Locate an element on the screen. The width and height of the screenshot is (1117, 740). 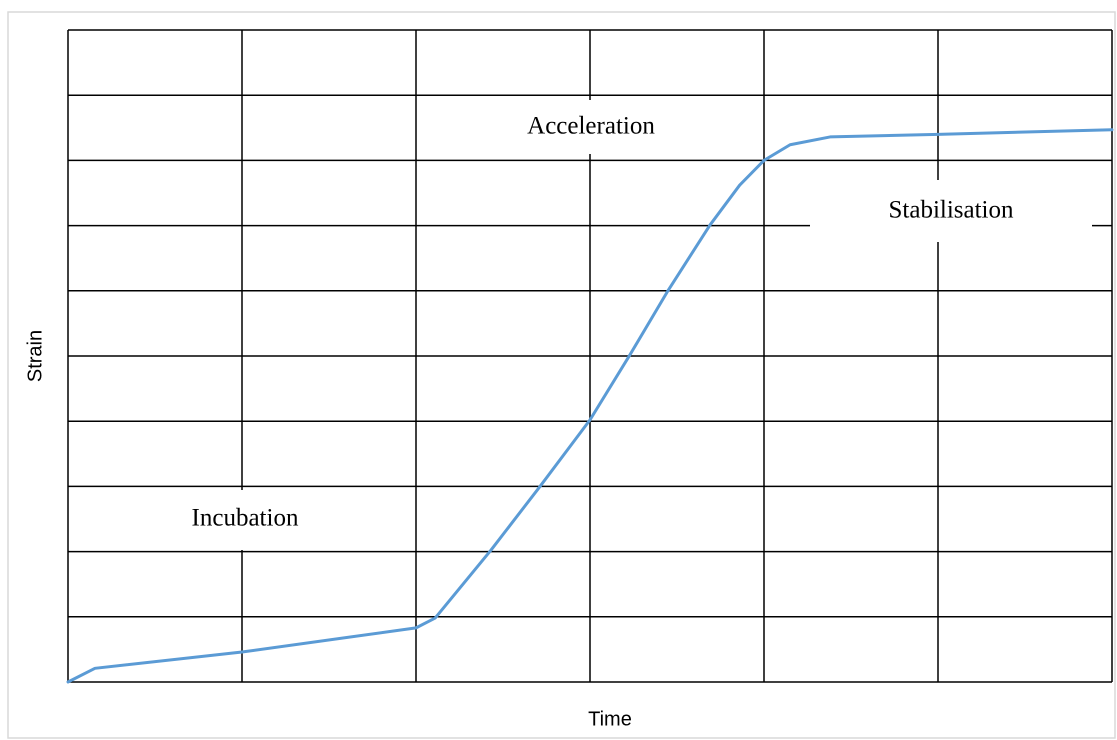
x-axis-title: Time is located at coordinates (610, 719).